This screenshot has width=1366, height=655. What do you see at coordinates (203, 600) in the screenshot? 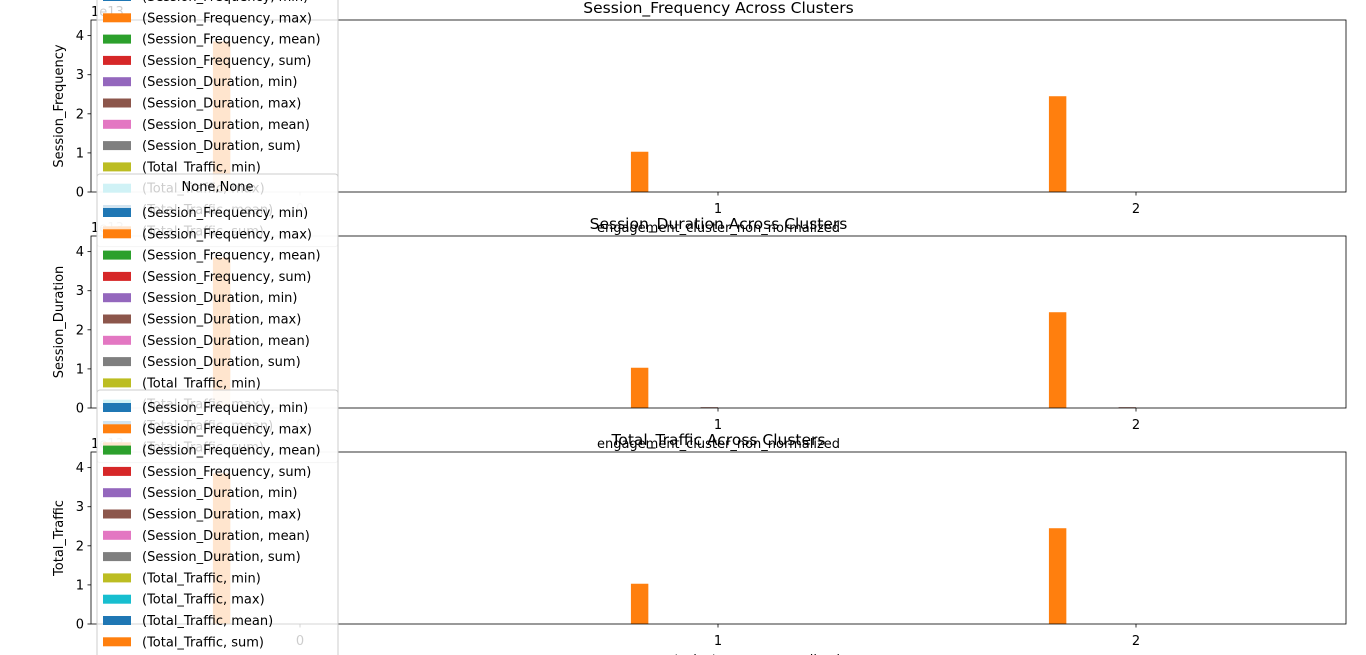
I see `legend-label: (Total_Traffic, max)` at bounding box center [203, 600].